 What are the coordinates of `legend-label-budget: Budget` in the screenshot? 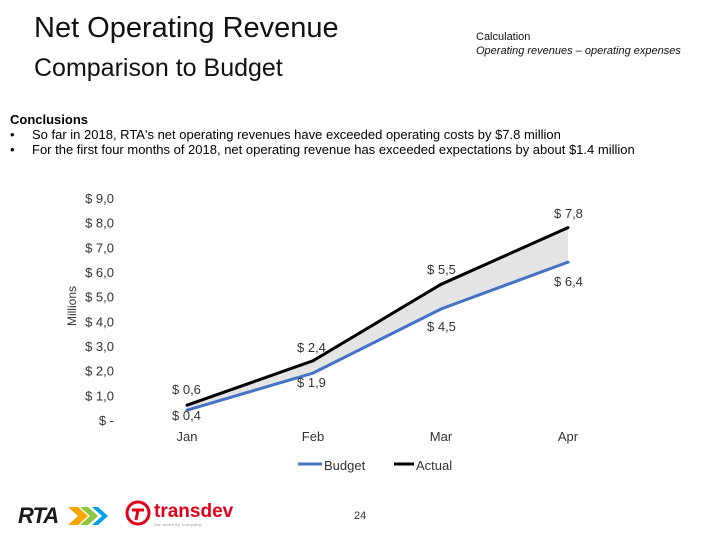 It's located at (345, 465).